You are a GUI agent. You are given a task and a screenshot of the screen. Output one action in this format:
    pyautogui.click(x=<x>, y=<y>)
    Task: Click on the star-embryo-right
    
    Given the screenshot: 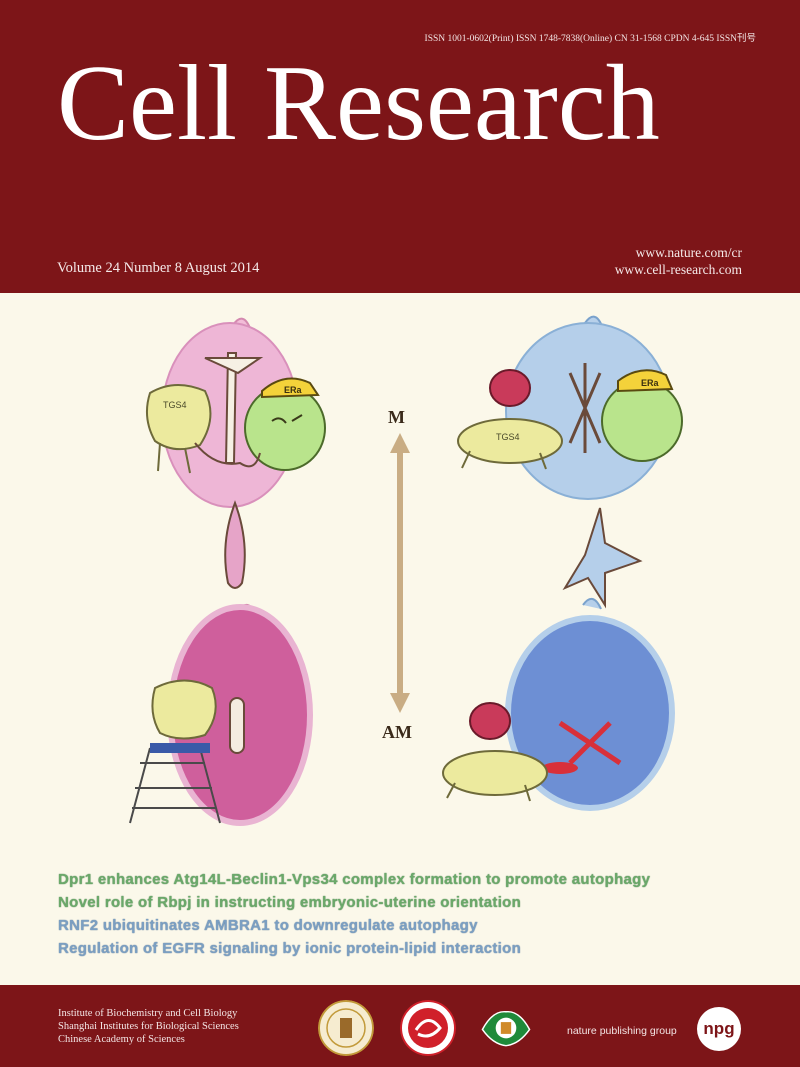 What is the action you would take?
    pyautogui.click(x=602, y=558)
    